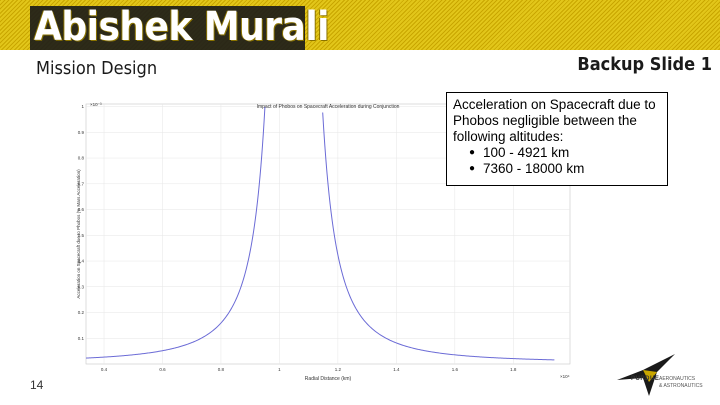 The height and width of the screenshot is (405, 720). Describe the element at coordinates (309, 369) in the screenshot. I see `x-tick-labels: 0.4 0.6 0.8 1 1.2 1.4 1.6 1.8` at that location.